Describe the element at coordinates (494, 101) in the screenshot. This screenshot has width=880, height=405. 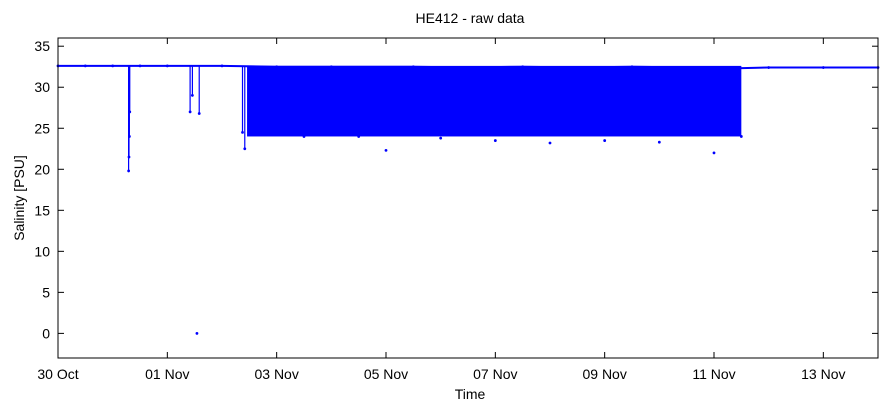
I see `dense-point-band` at that location.